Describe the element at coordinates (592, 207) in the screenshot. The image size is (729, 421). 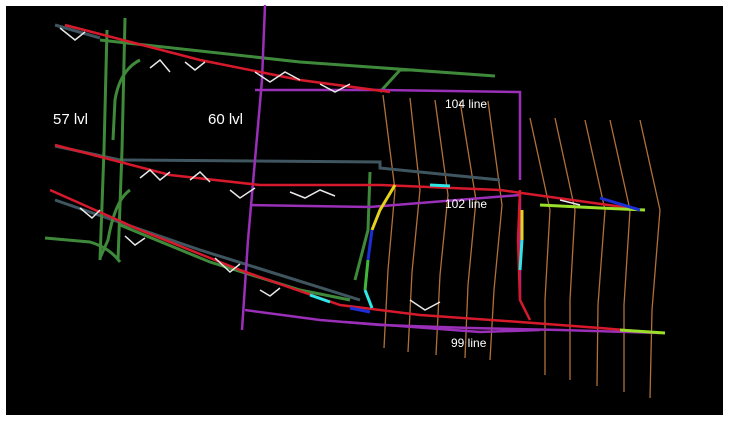
I see `ramp-segment-lime` at that location.